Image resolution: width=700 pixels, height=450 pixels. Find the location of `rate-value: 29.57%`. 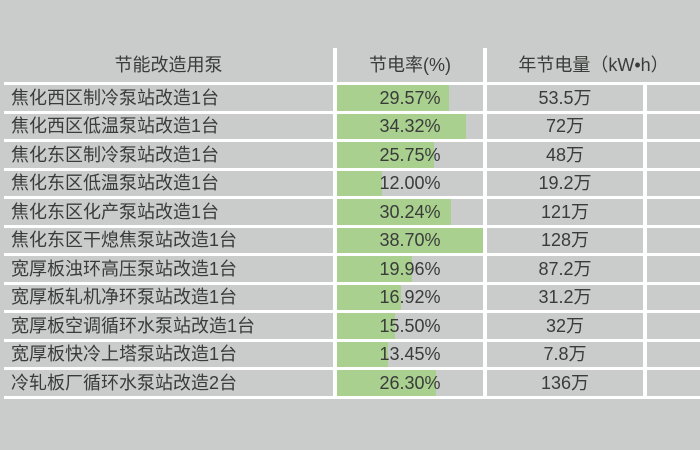

rate-value: 29.57% is located at coordinates (410, 97).